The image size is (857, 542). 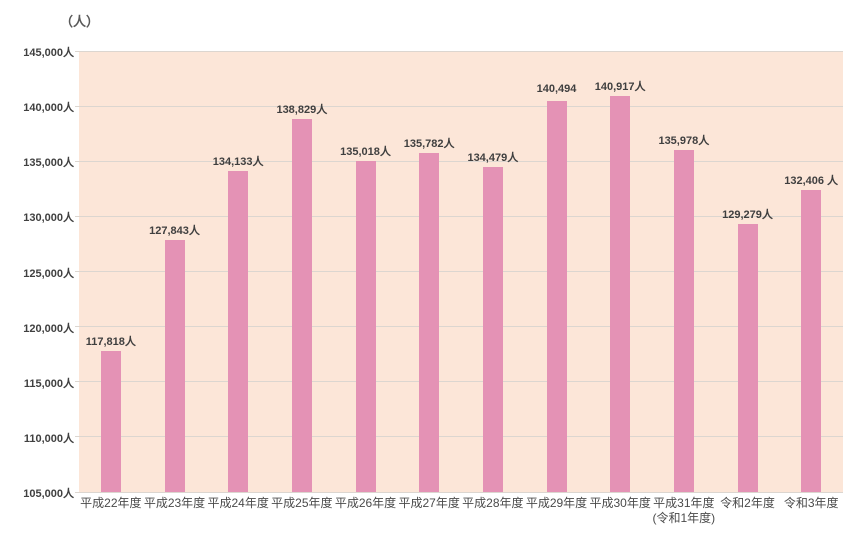 I want to click on x-tick-label-line: 平成26年度, so click(x=365, y=503).